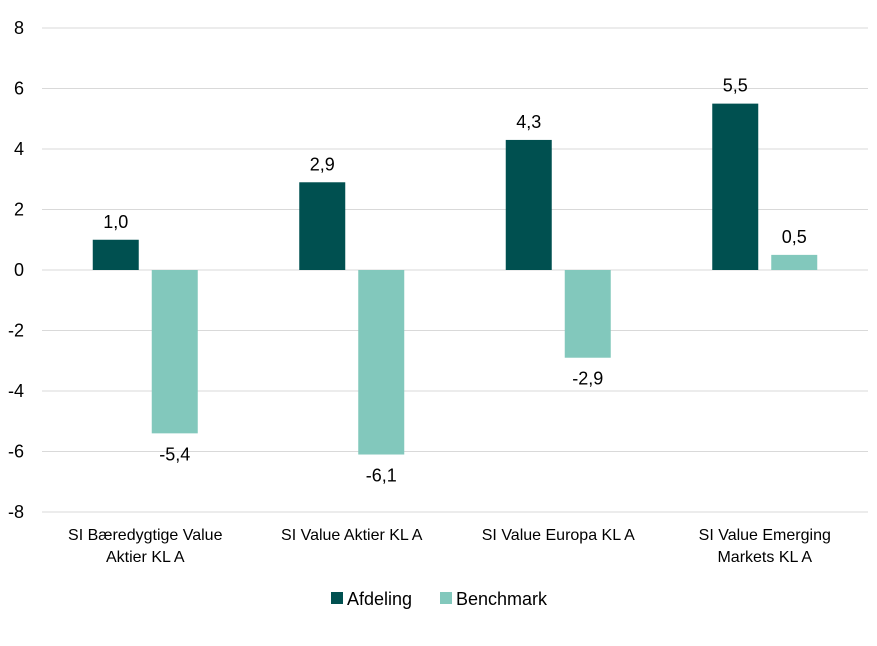 This screenshot has width=877, height=646. I want to click on data-label: 0,5, so click(794, 237).